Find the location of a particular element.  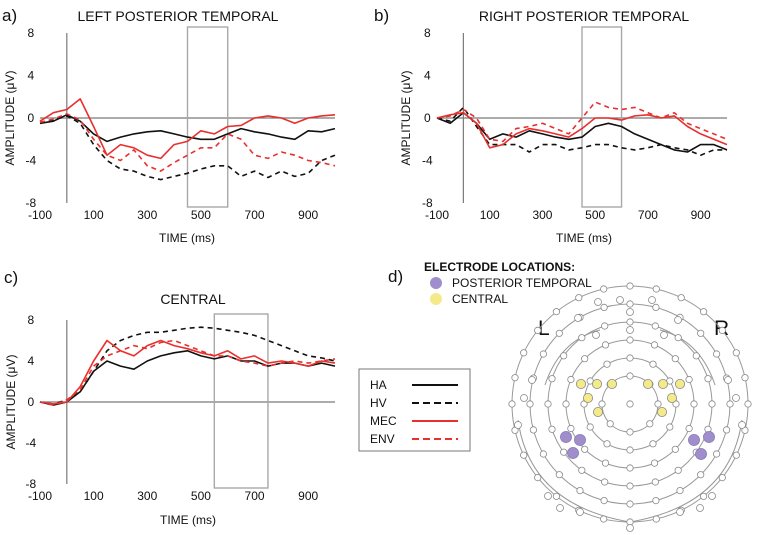

x-tick-label-c: 500 is located at coordinates (201, 496).